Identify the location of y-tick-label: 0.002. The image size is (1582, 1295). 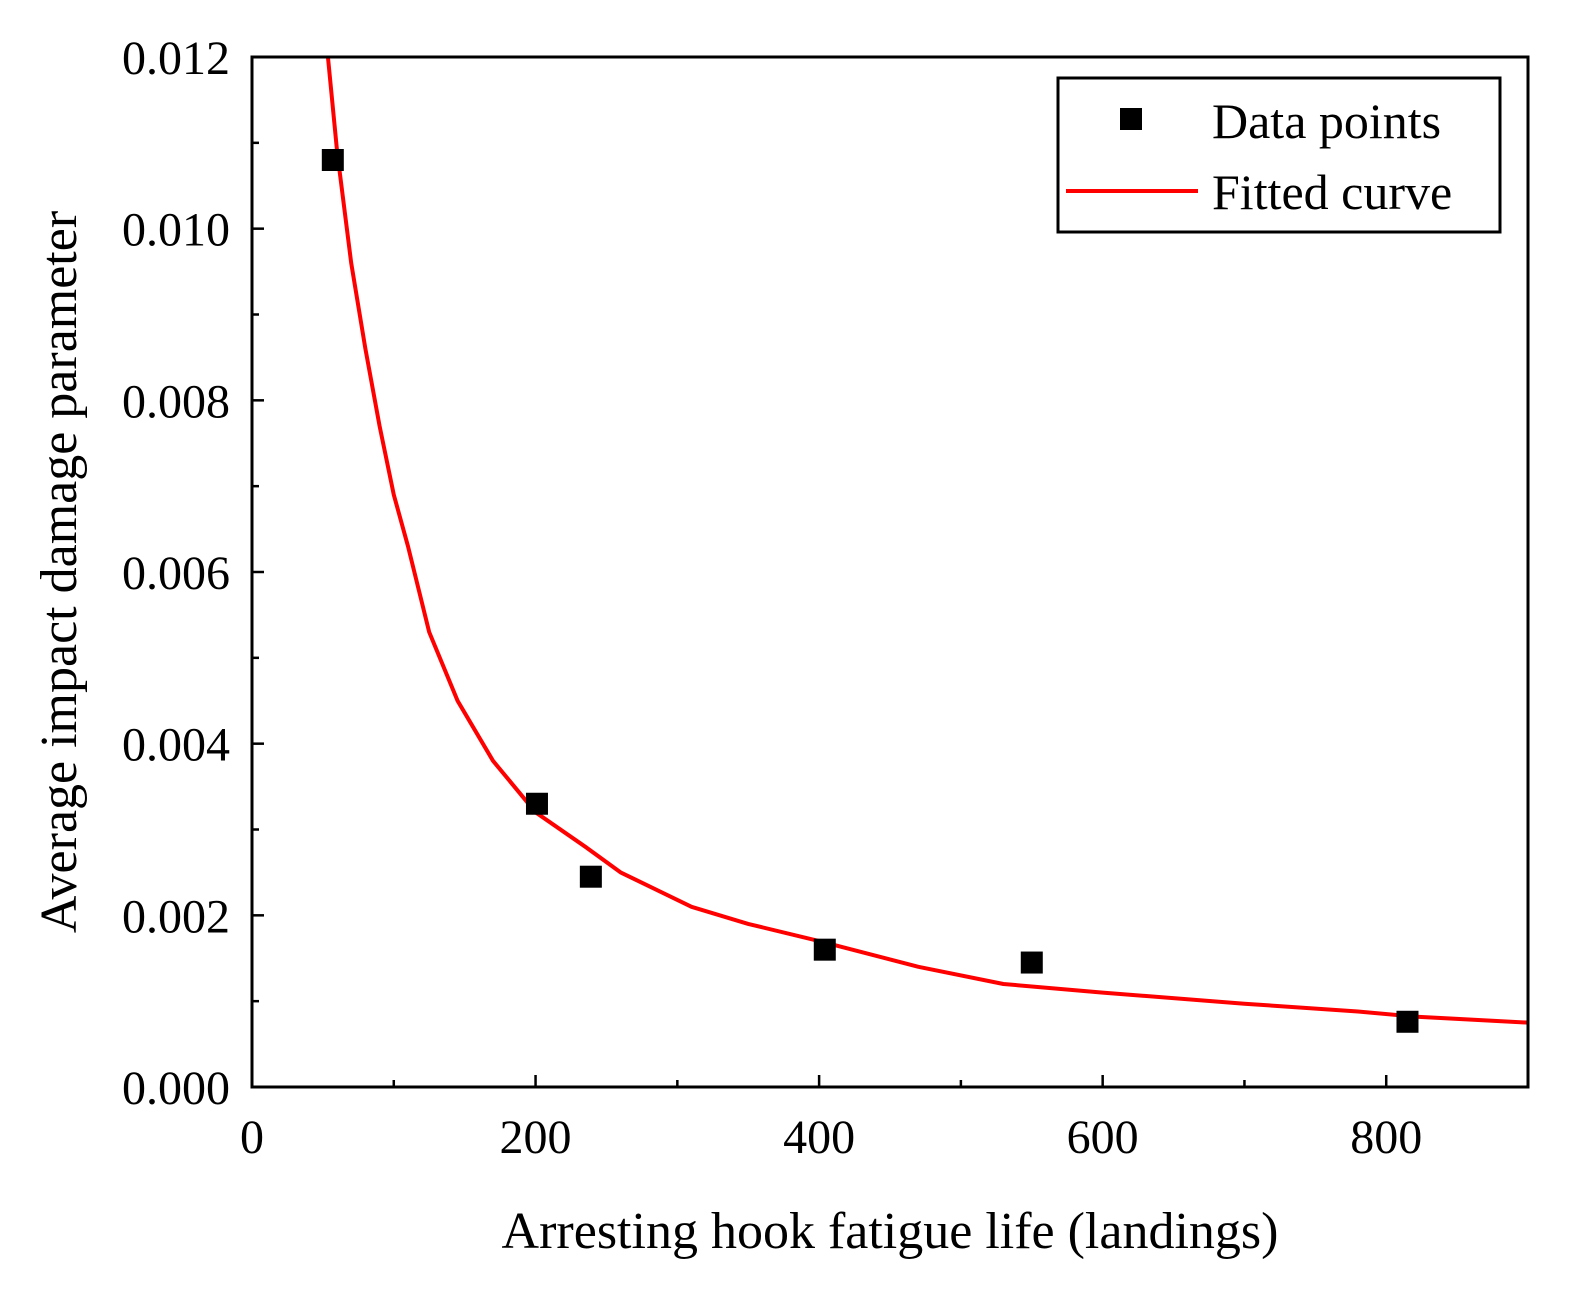
(176, 916).